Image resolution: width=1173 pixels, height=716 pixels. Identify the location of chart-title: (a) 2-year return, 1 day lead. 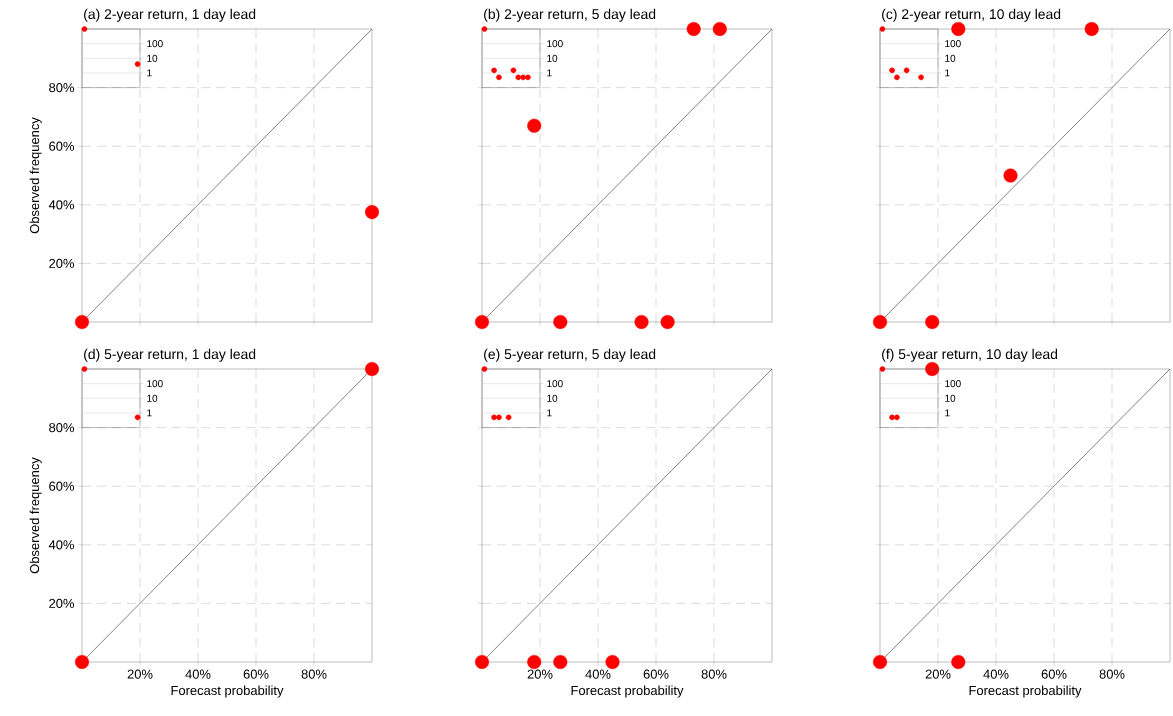
(170, 15).